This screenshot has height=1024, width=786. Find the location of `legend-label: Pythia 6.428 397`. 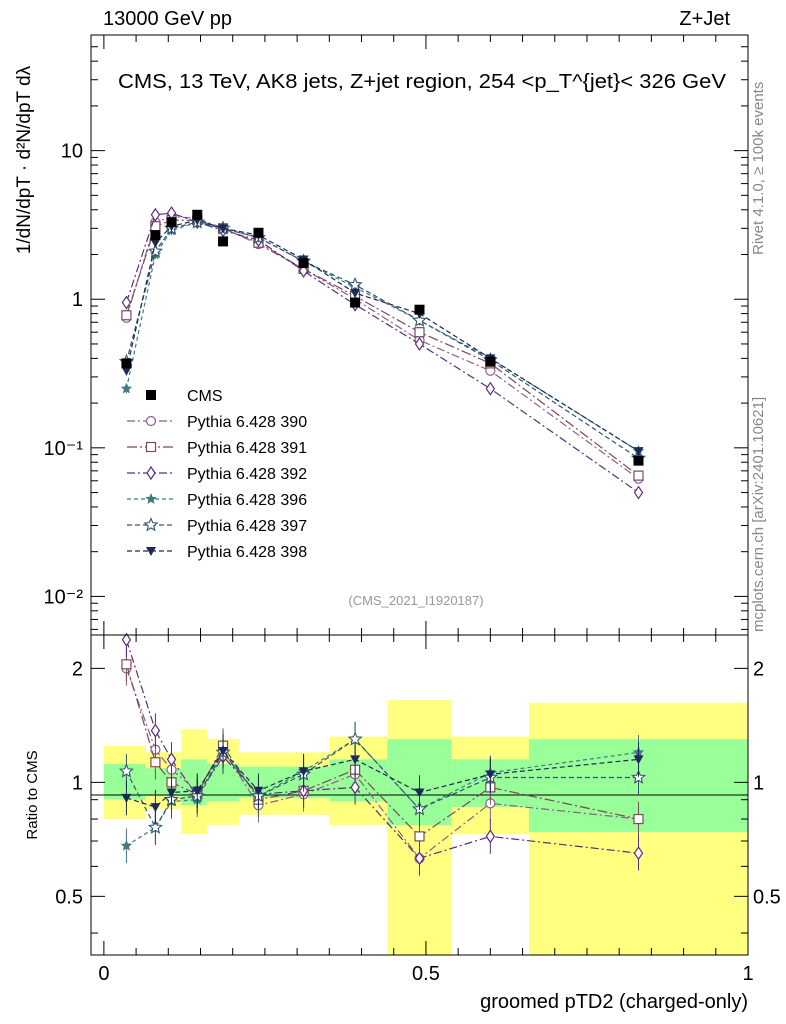

legend-label: Pythia 6.428 397 is located at coordinates (247, 526).